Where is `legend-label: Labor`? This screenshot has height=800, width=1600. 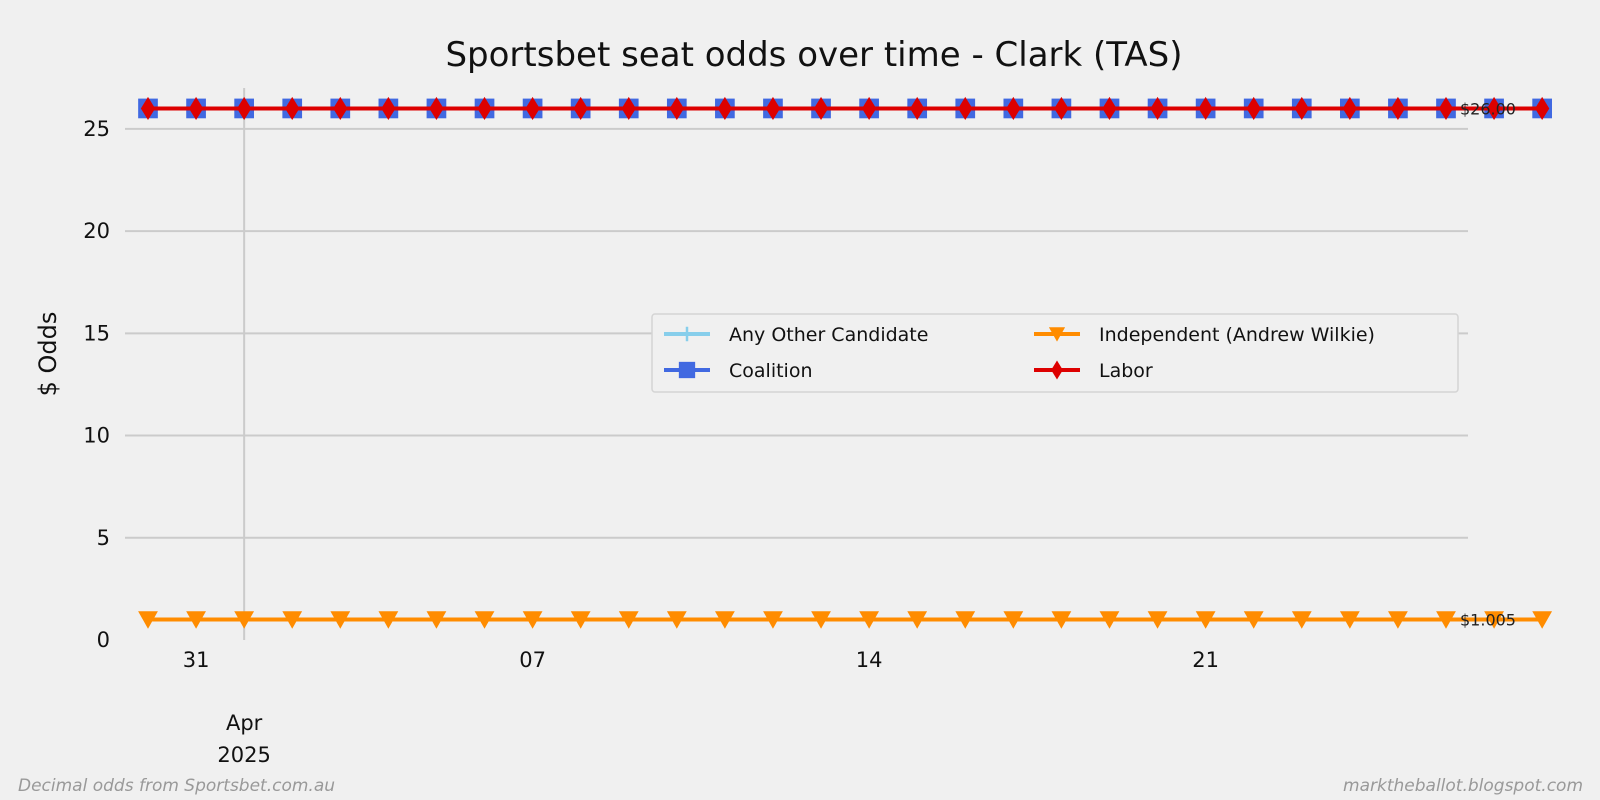 legend-label: Labor is located at coordinates (1126, 371).